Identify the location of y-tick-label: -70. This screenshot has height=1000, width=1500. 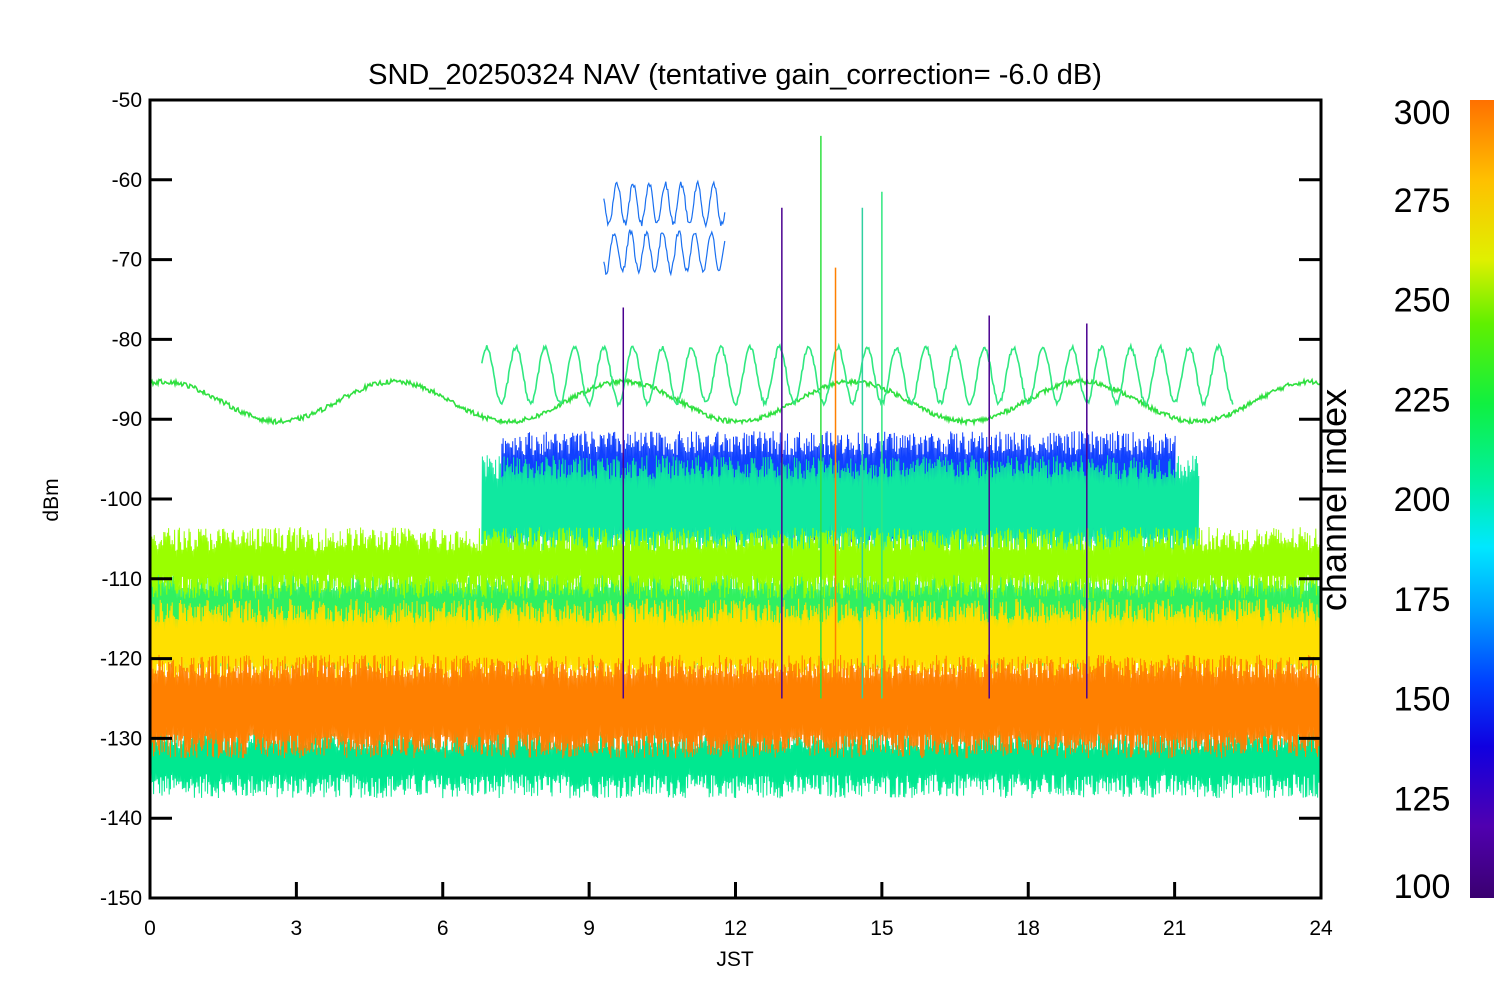
(127, 260).